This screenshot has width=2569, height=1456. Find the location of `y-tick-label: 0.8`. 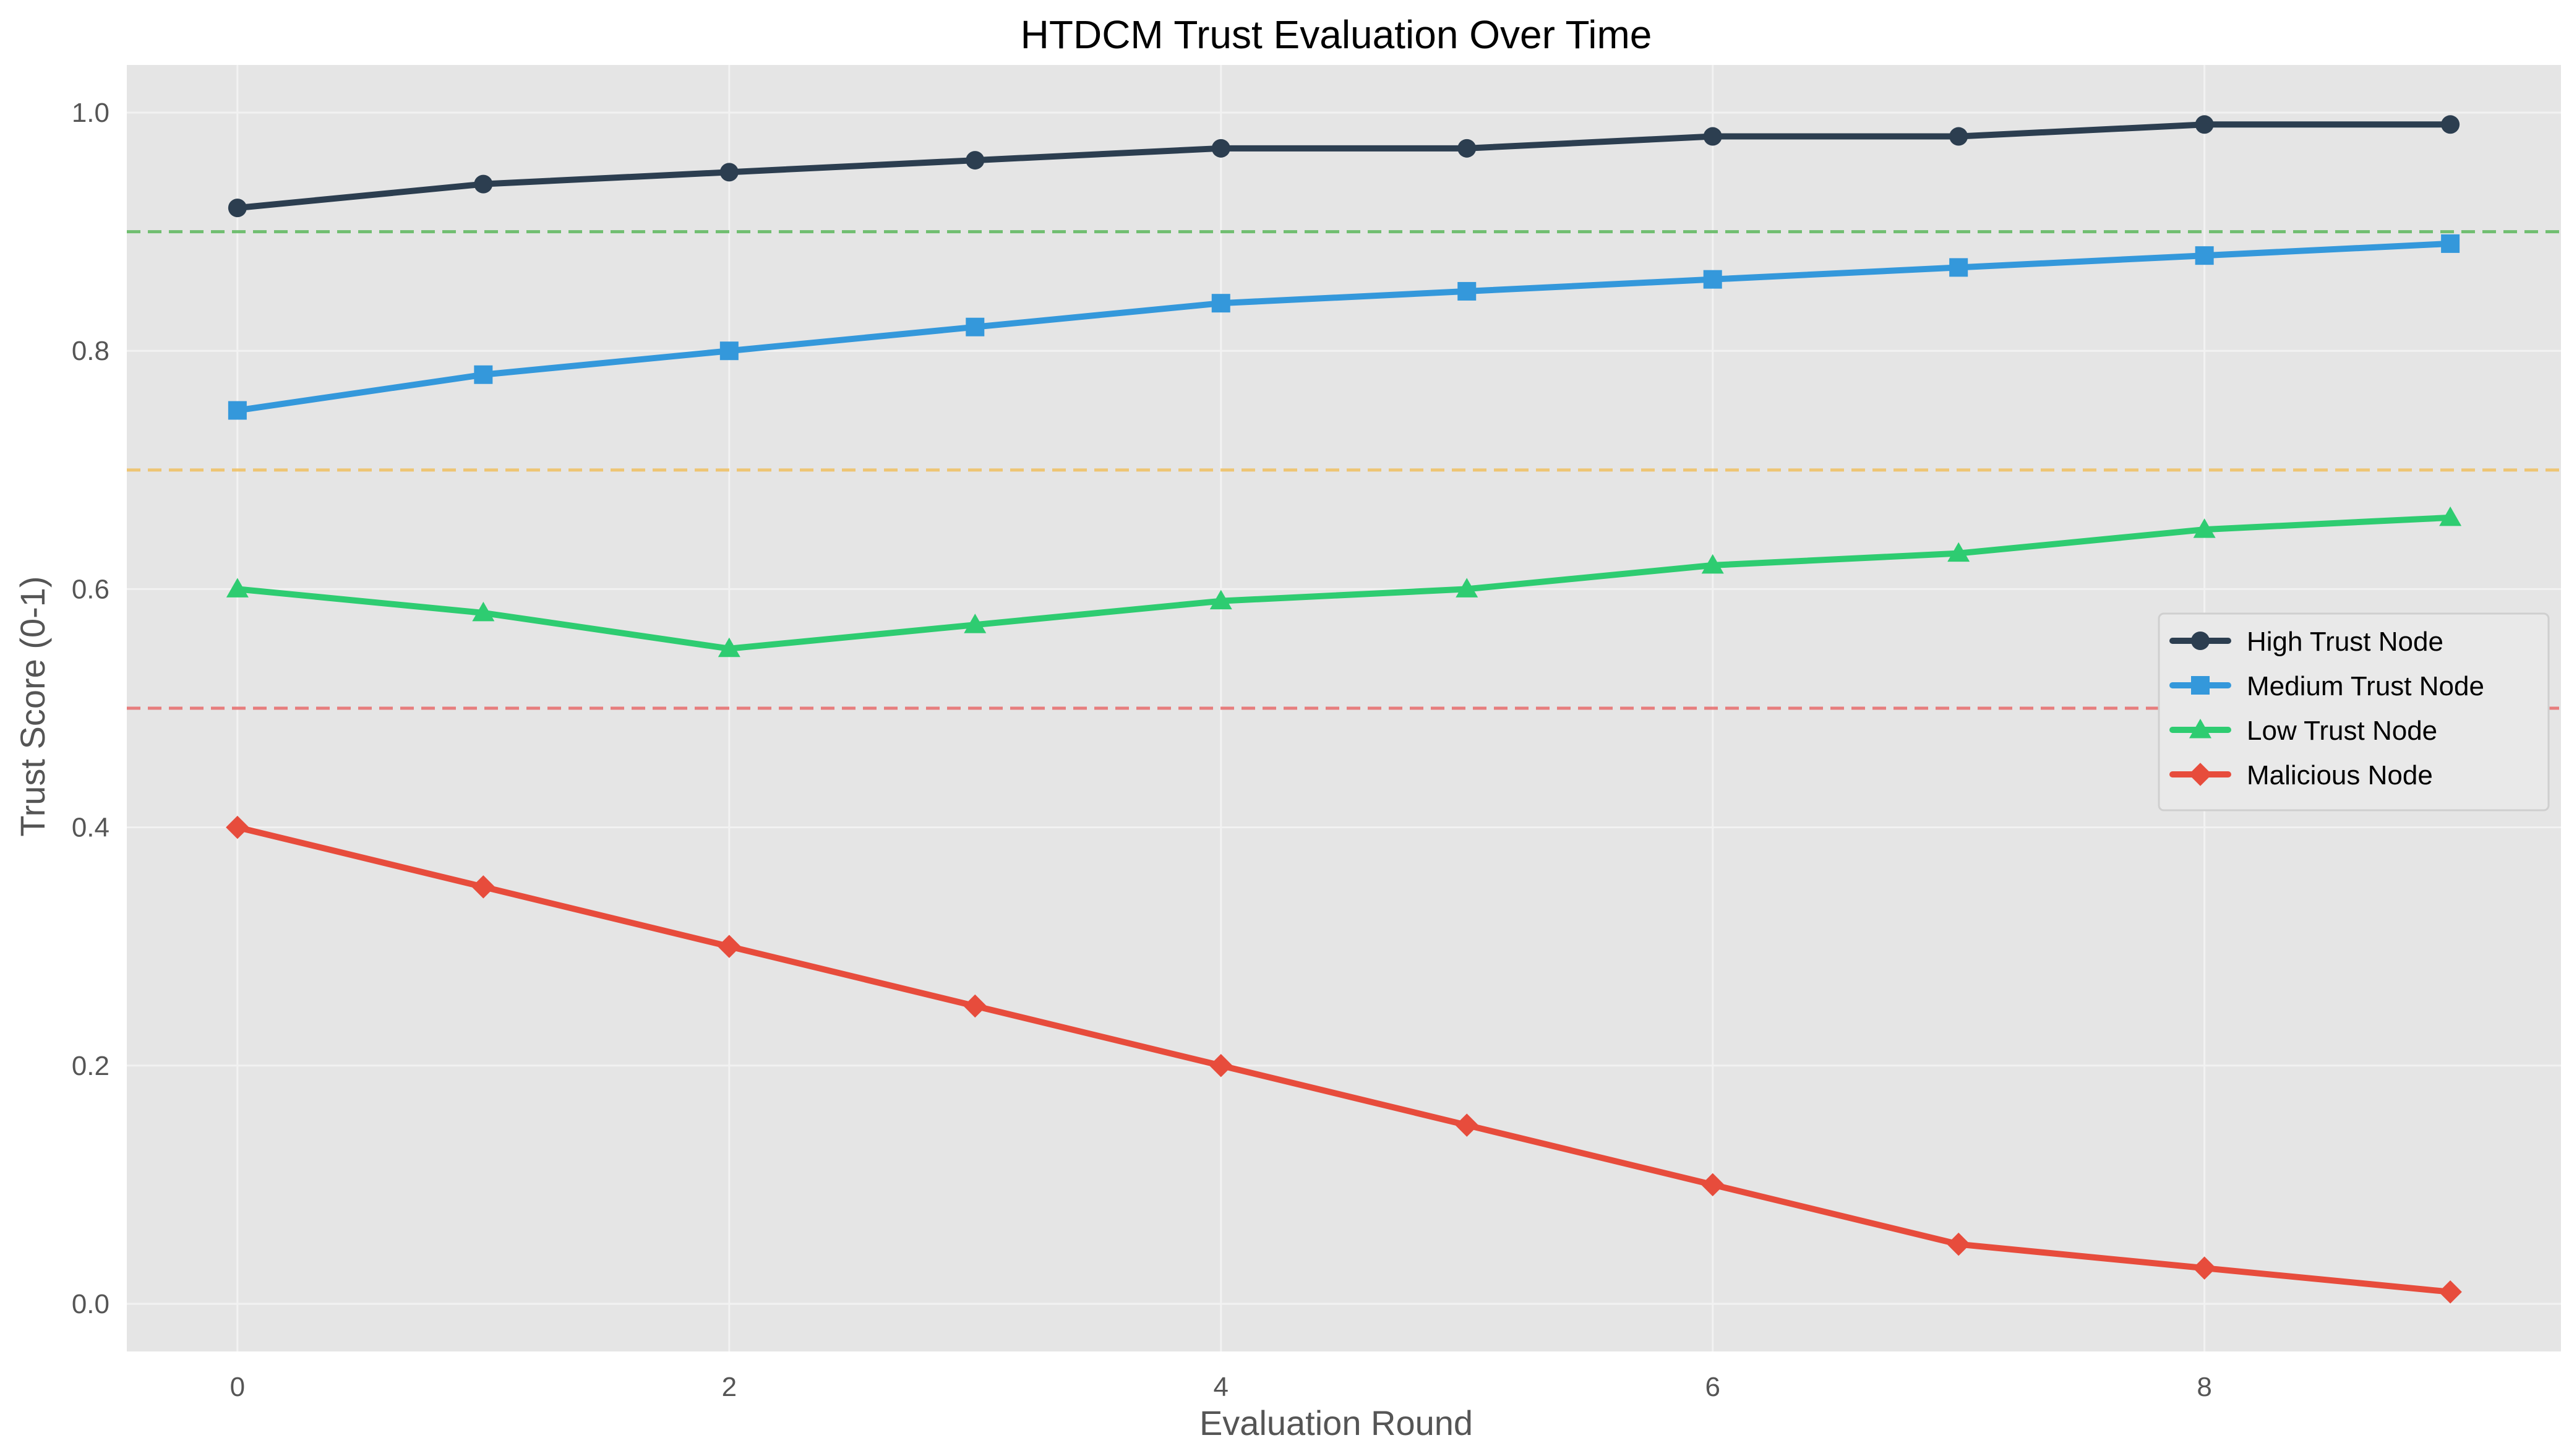

y-tick-label: 0.8 is located at coordinates (90, 351).